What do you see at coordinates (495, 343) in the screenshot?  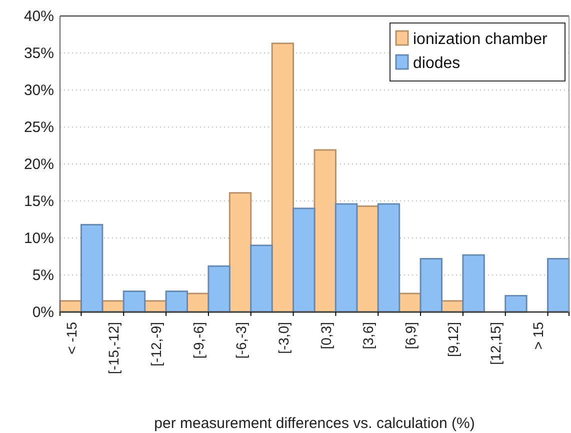 I see `x-tick-label: [12,15]` at bounding box center [495, 343].